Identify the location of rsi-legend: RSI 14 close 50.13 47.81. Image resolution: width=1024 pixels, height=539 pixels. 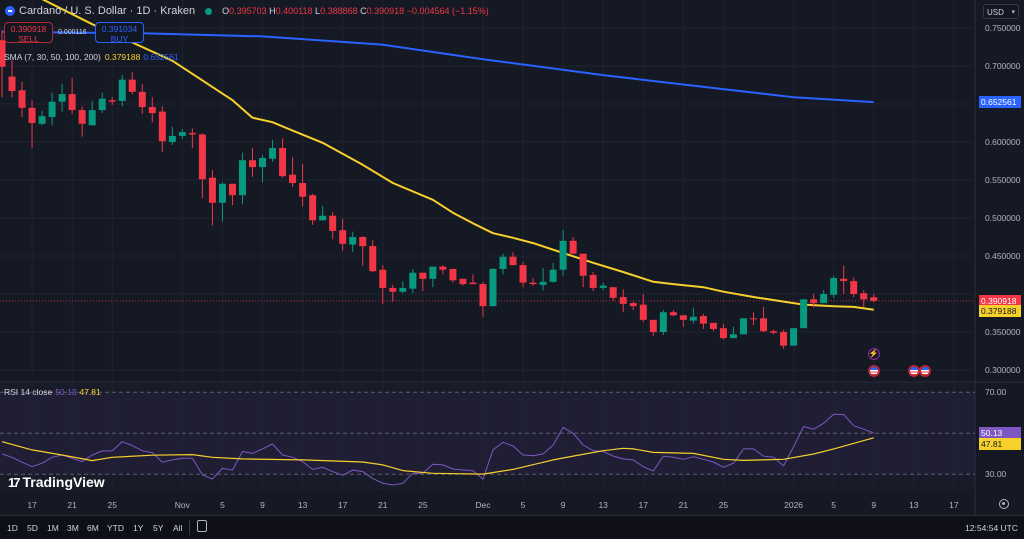
(52, 392).